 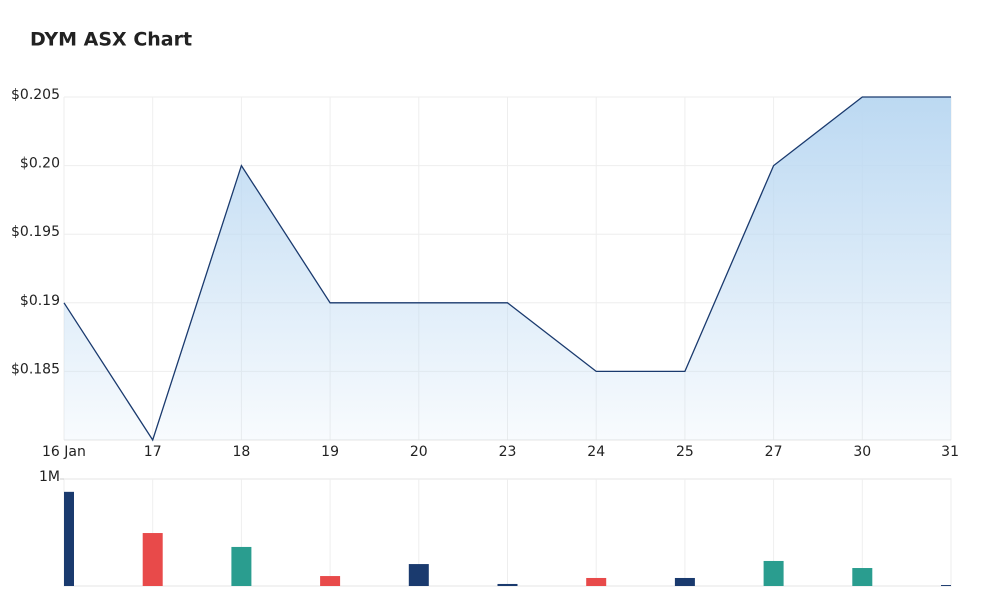 What do you see at coordinates (774, 452) in the screenshot?
I see `x-tick-label: 27` at bounding box center [774, 452].